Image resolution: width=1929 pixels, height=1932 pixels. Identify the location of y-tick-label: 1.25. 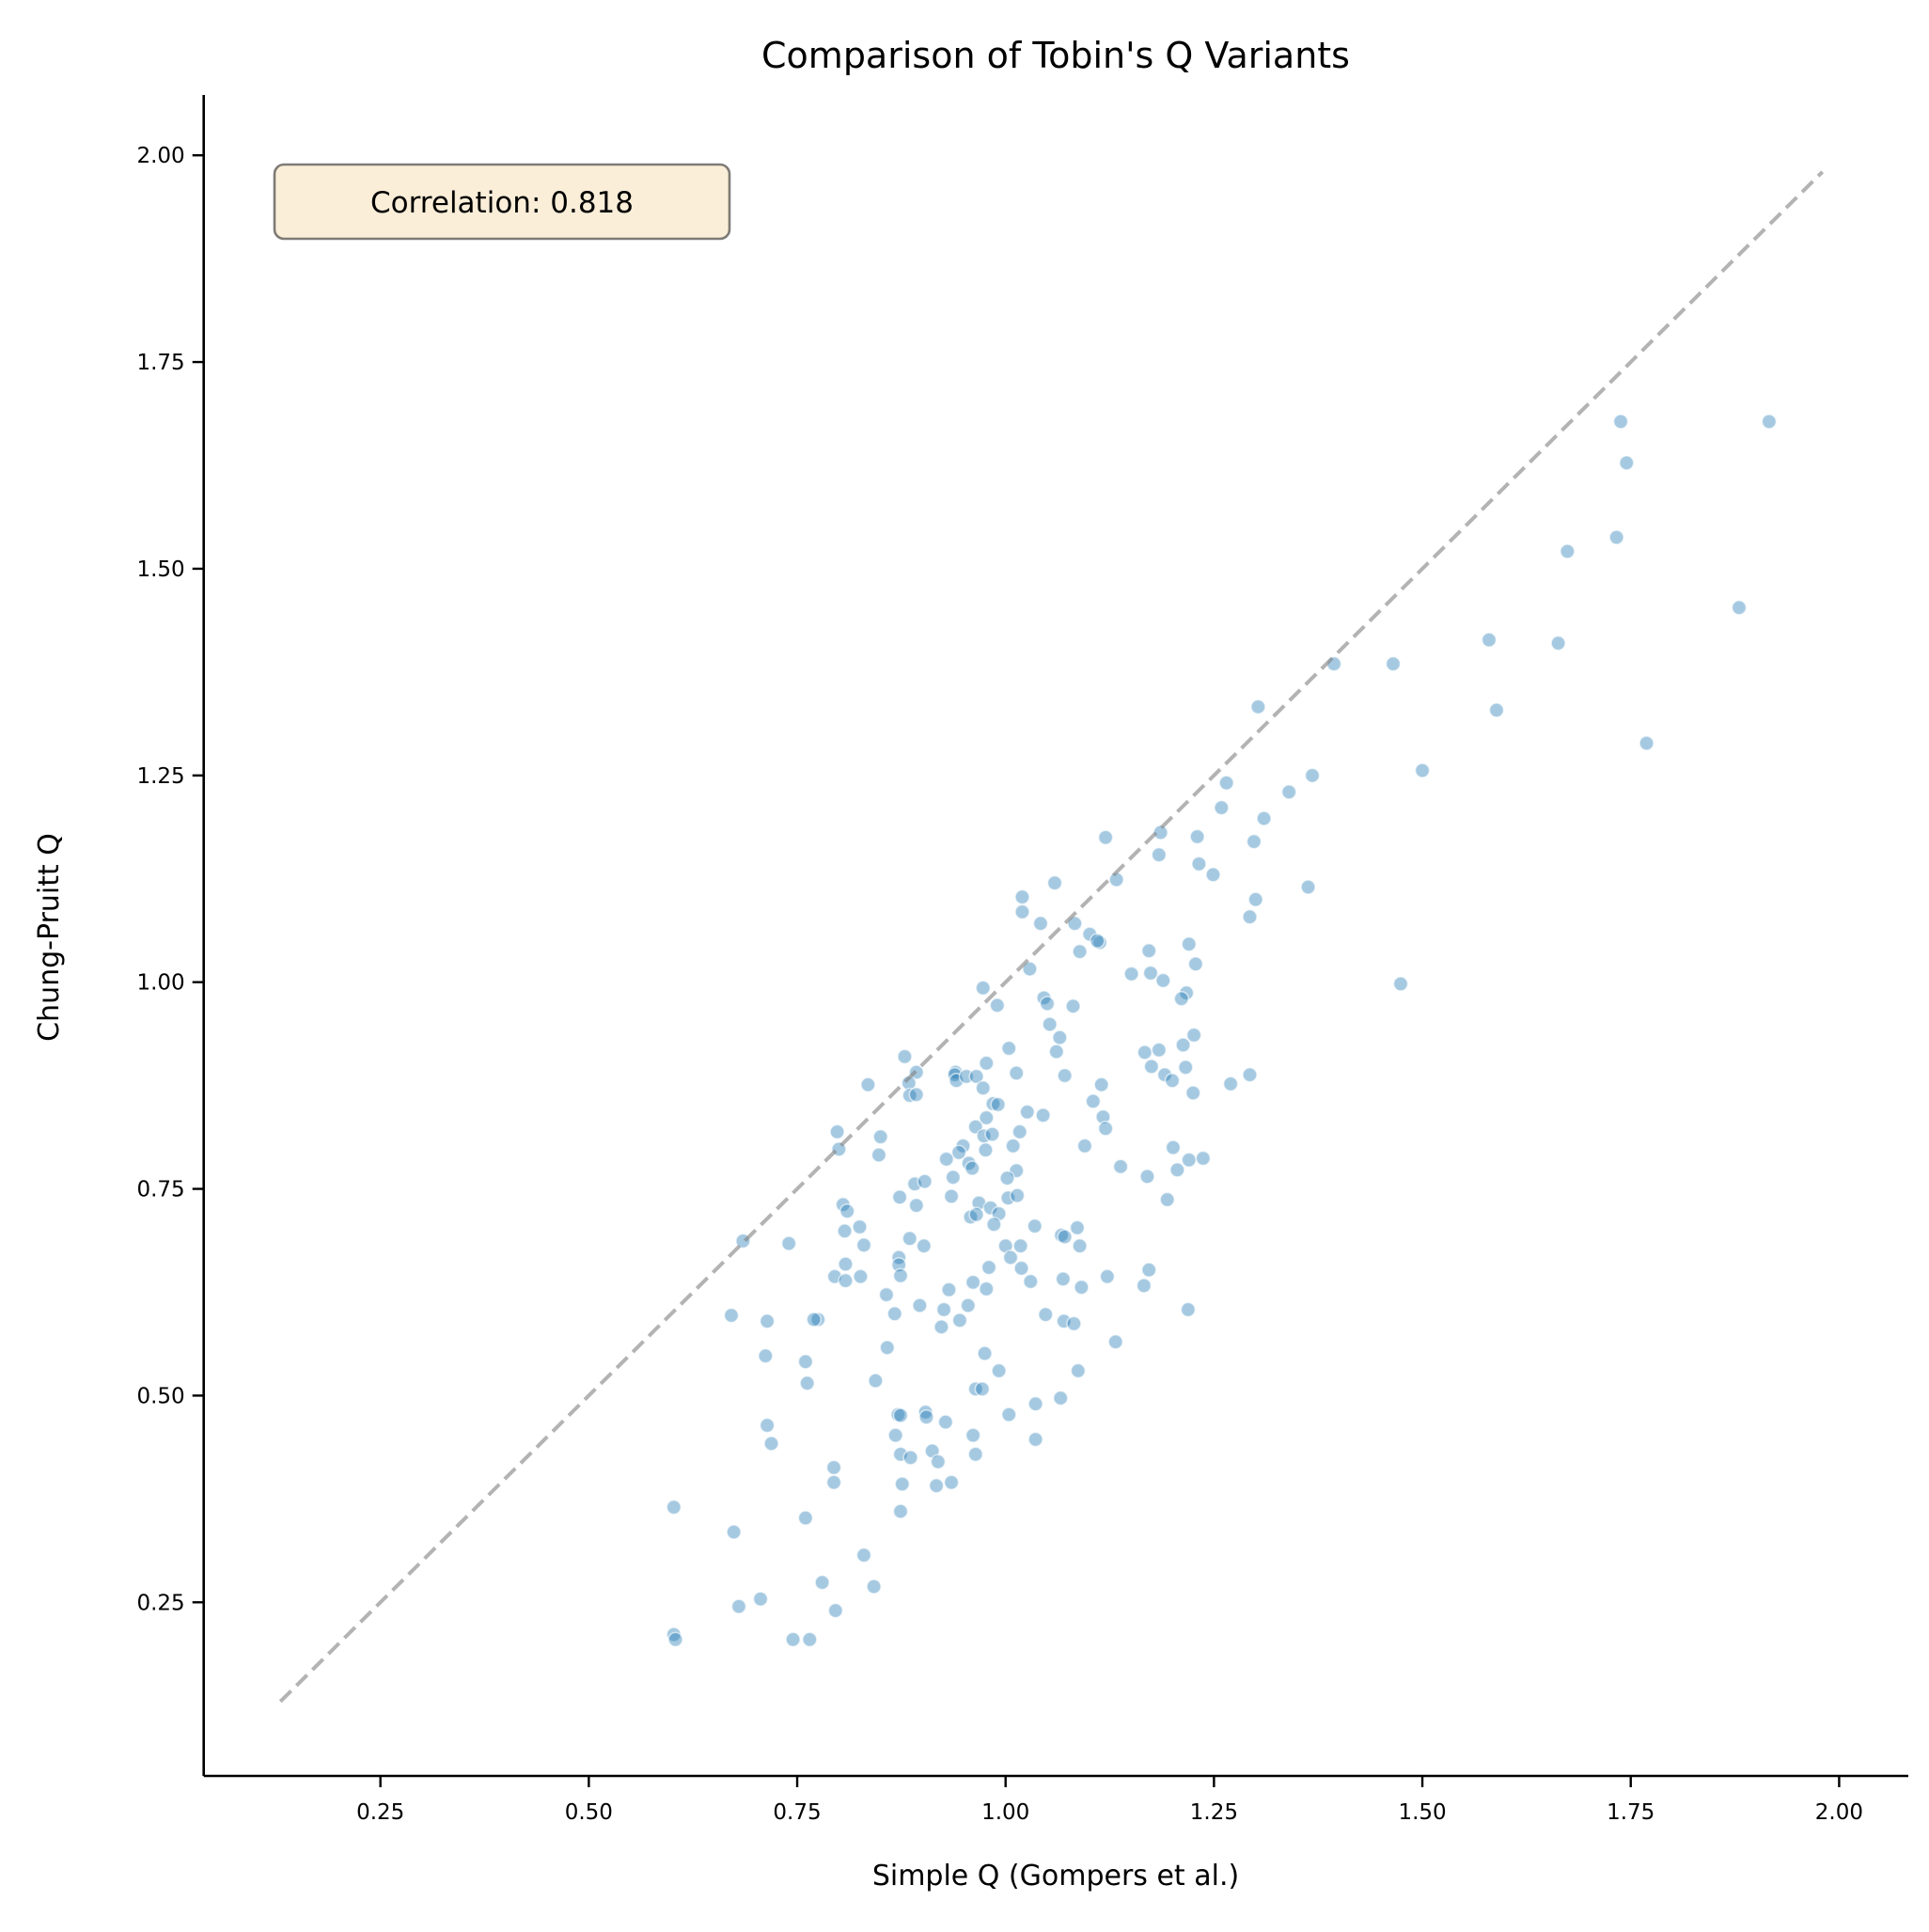
(160, 777).